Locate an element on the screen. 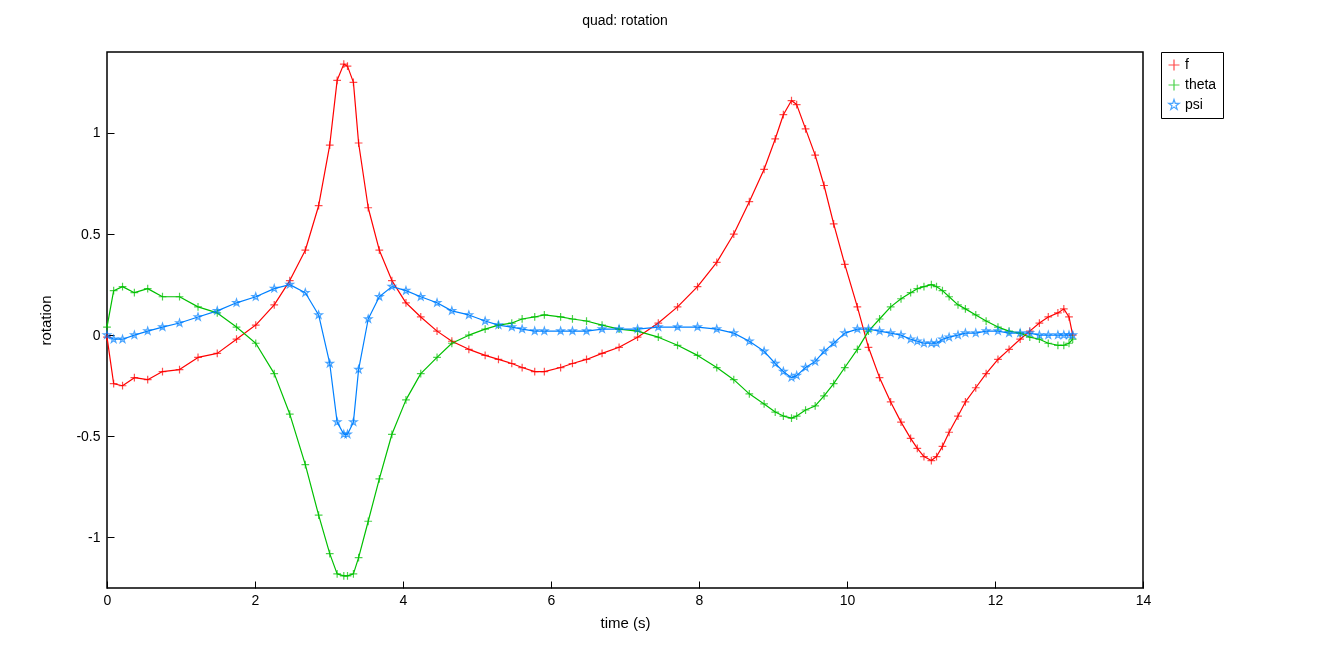 This screenshot has width=1323, height=656. y-tick-label: 0.5 is located at coordinates (91, 233).